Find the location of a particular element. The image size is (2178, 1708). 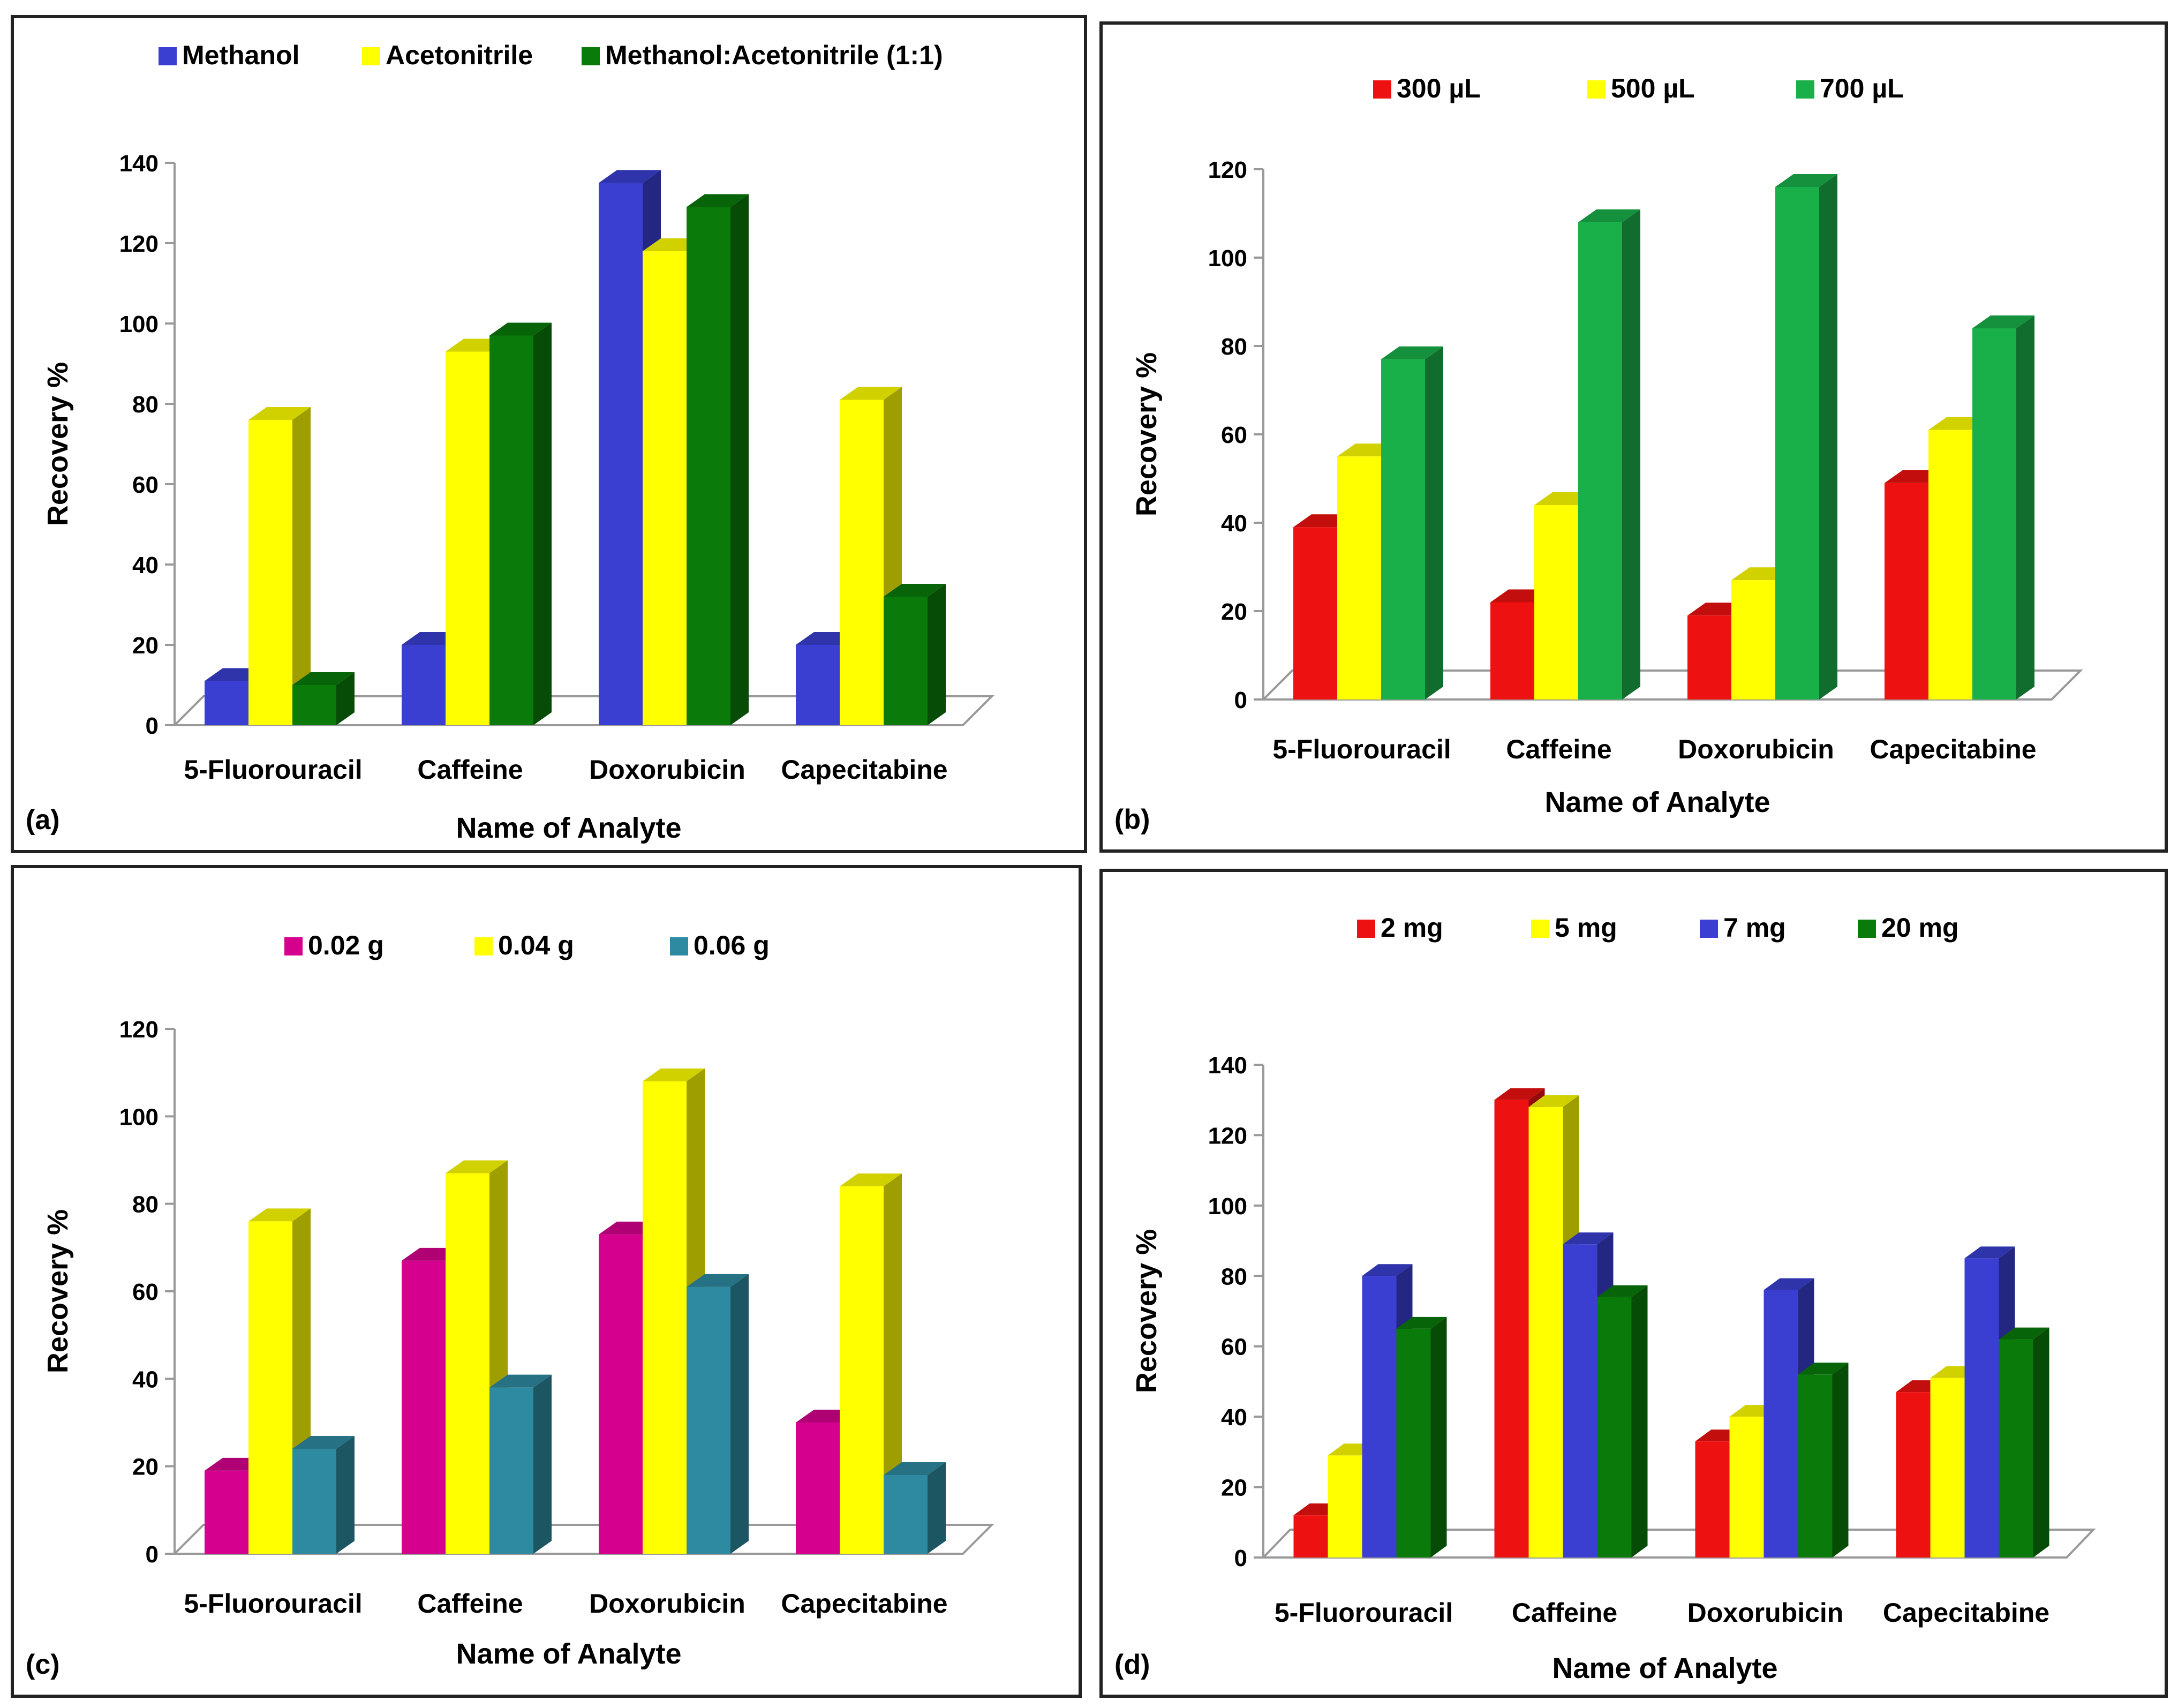

legend-entry: 300 µL is located at coordinates (1427, 88).